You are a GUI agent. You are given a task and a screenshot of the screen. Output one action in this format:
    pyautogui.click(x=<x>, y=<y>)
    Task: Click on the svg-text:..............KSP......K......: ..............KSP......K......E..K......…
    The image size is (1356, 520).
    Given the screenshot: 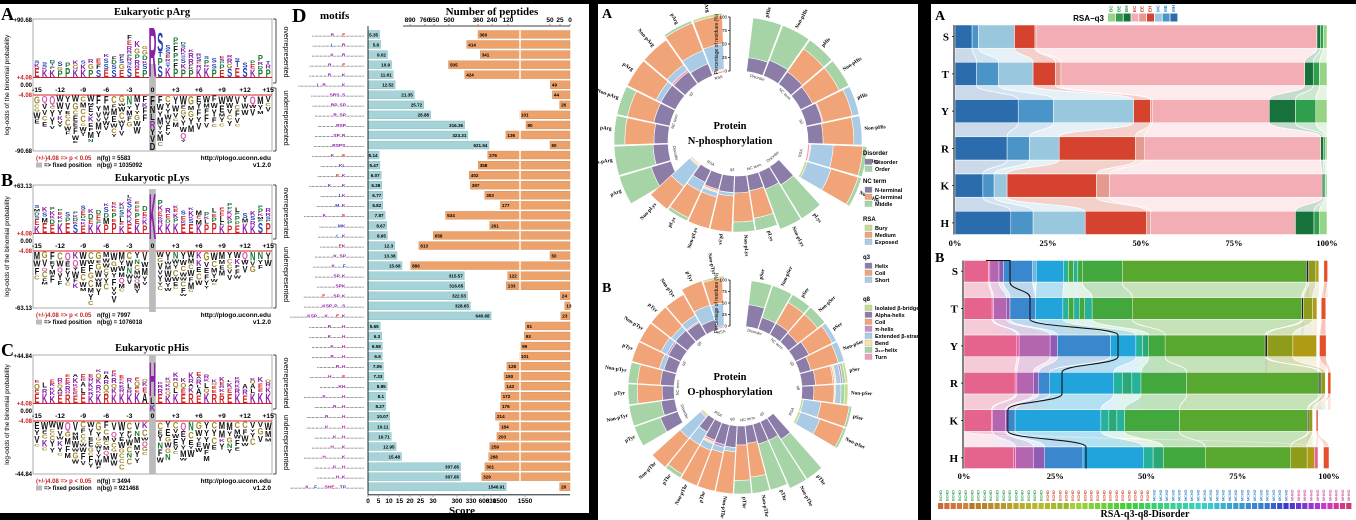 What is the action you would take?
    pyautogui.click(x=327, y=317)
    